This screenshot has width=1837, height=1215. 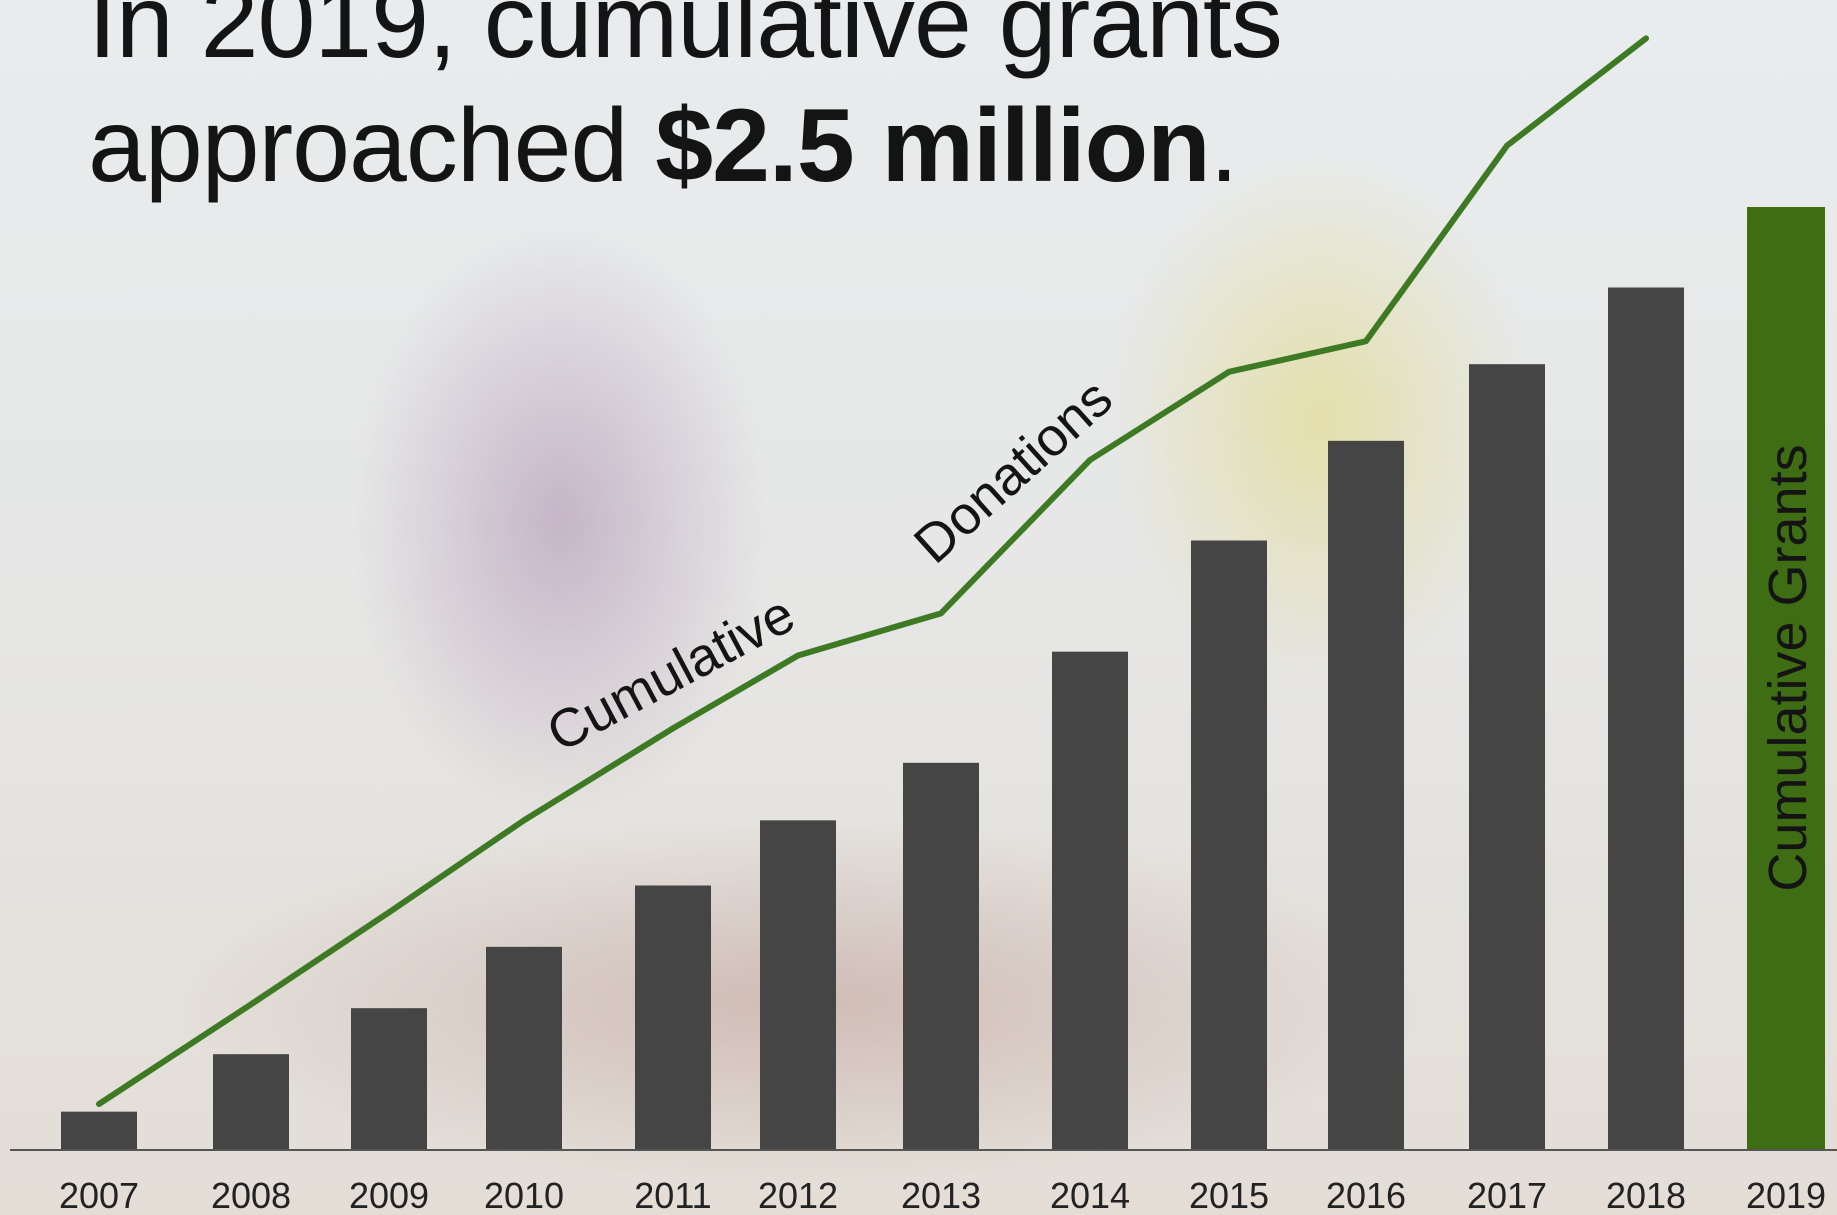 I want to click on bar-2013, so click(x=941, y=956).